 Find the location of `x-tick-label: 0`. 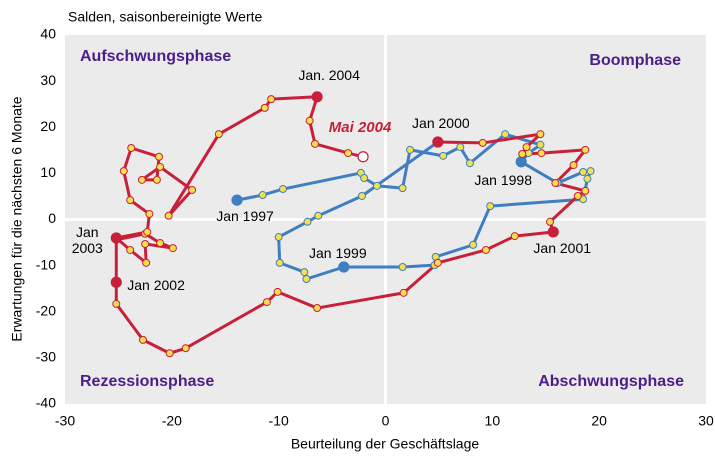

x-tick-label: 0 is located at coordinates (386, 421).